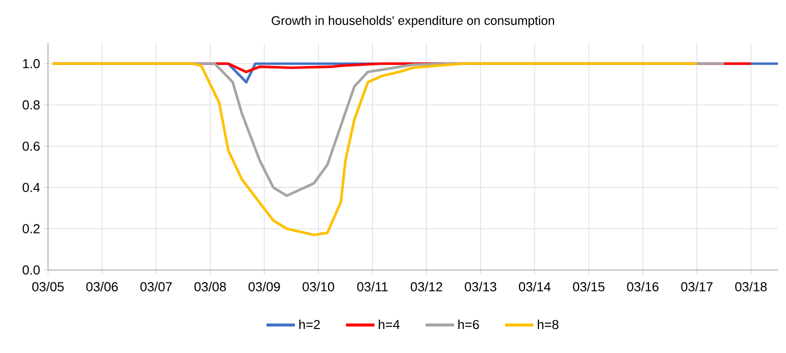 Image resolution: width=786 pixels, height=353 pixels. What do you see at coordinates (534, 287) in the screenshot?
I see `x-tick-label: 03/14` at bounding box center [534, 287].